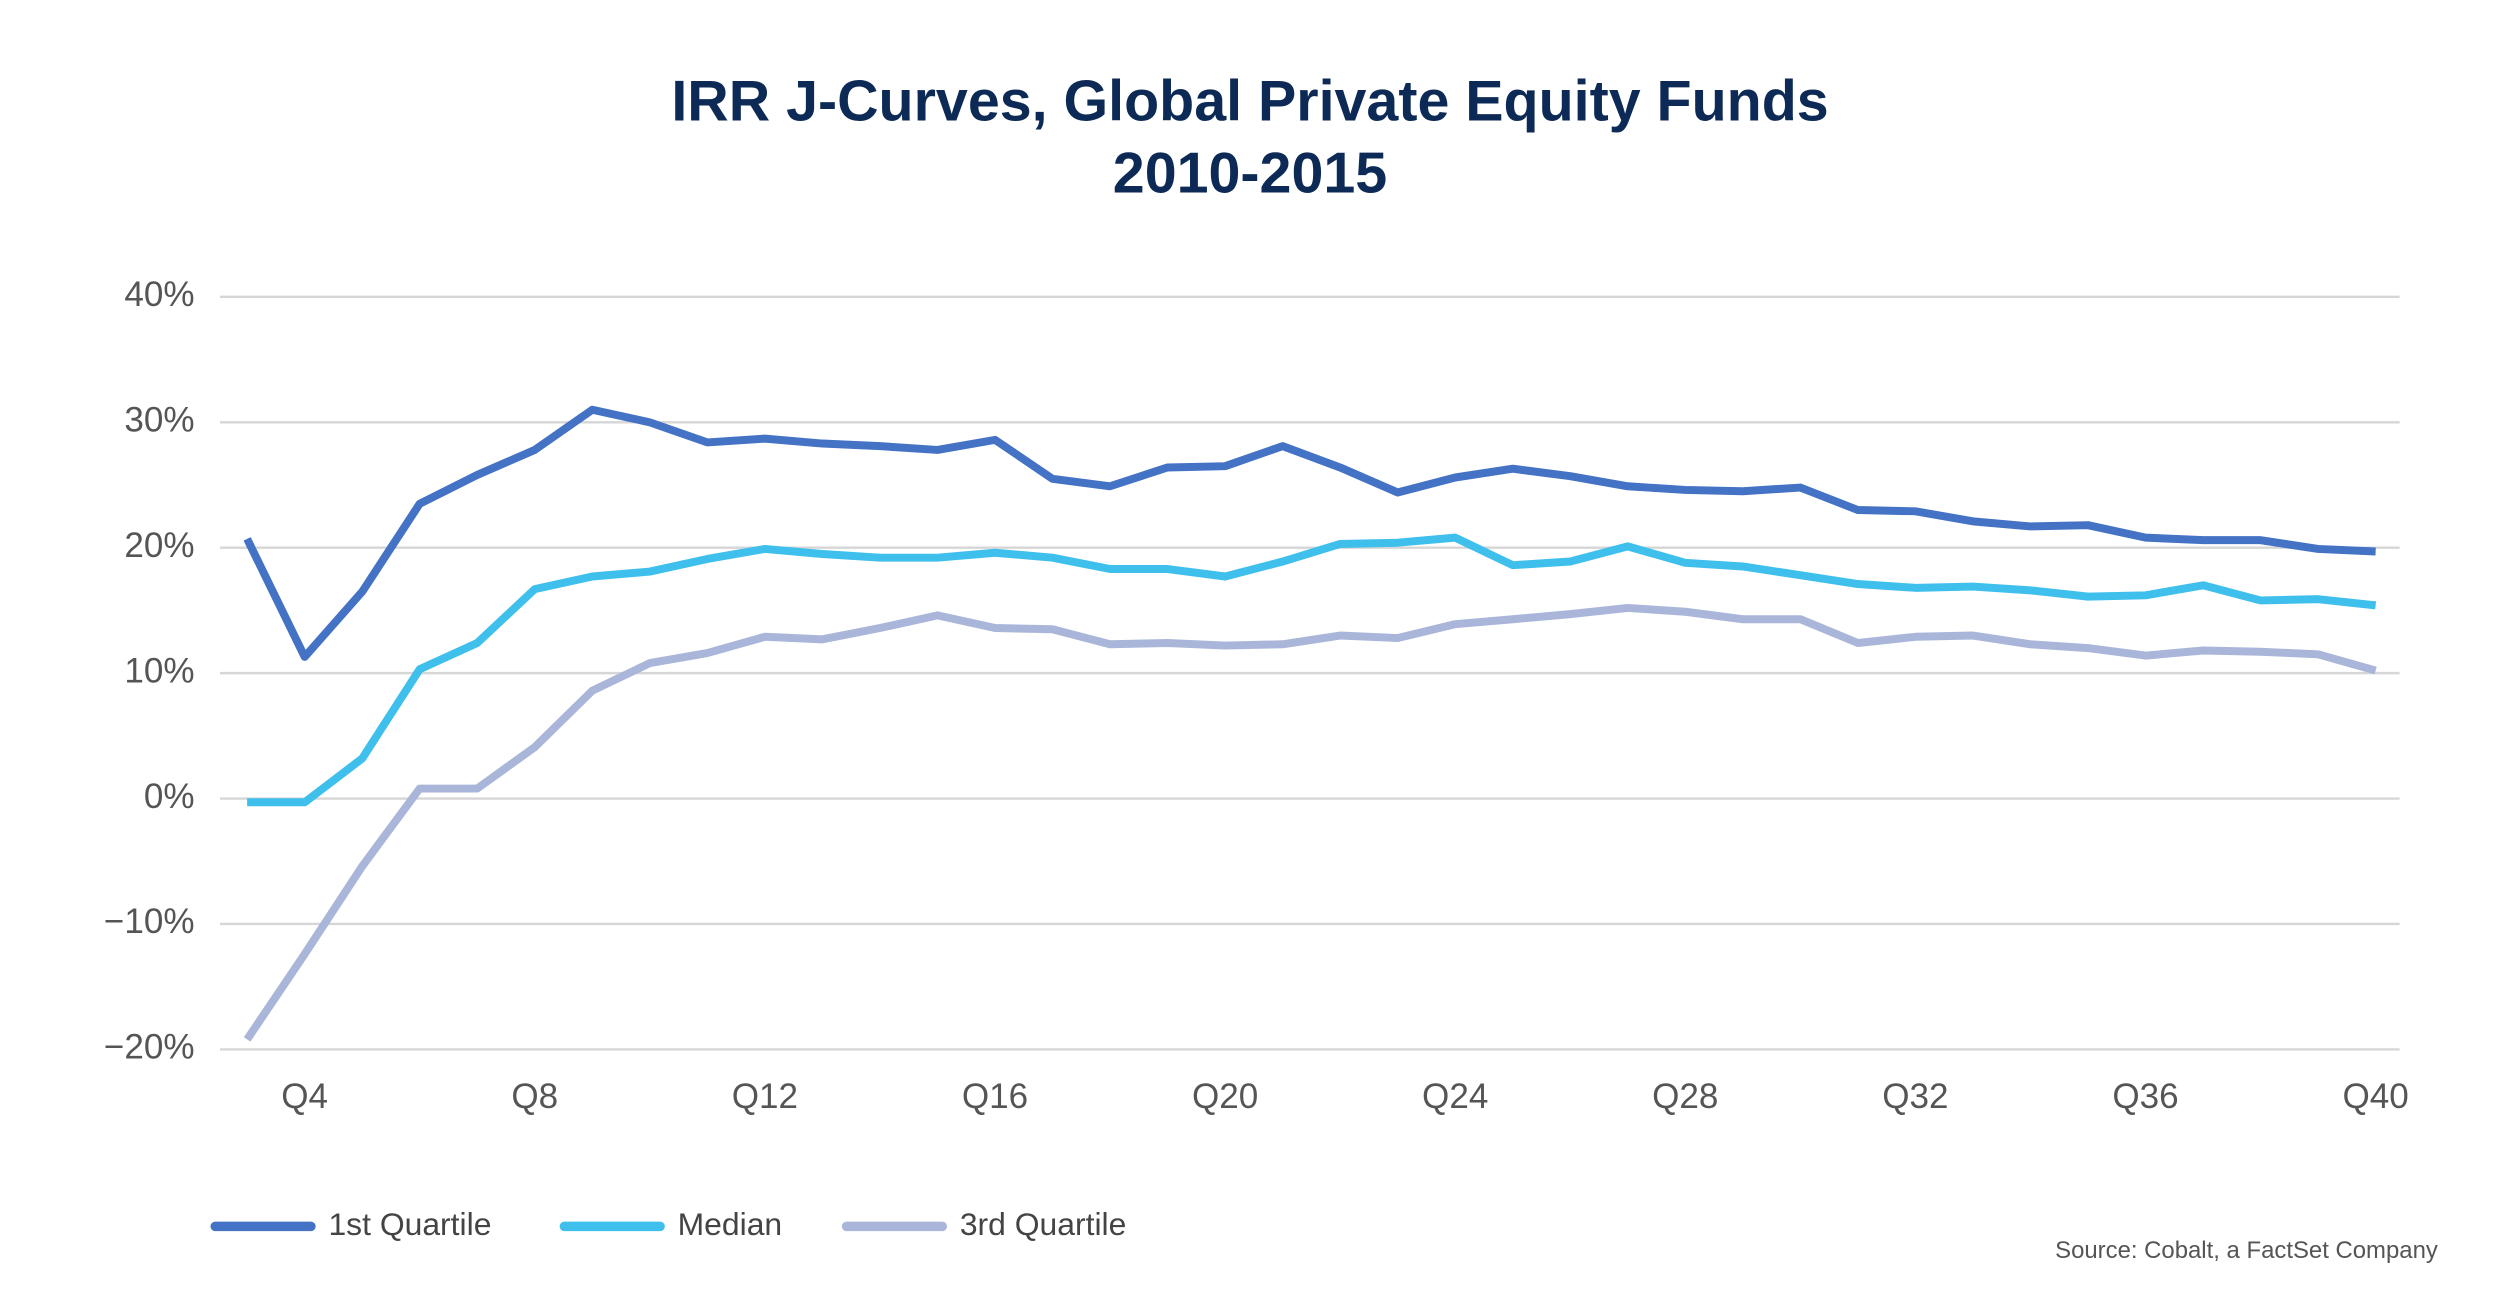  I want to click on x-tick-label: Q32, so click(1915, 1096).